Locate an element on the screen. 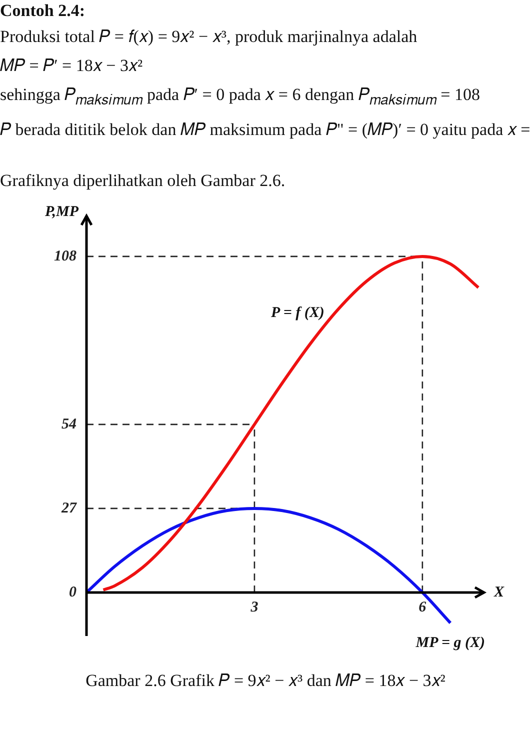 Image resolution: width=531 pixels, height=737 pixels. x-tick-label: 6 is located at coordinates (422, 608).